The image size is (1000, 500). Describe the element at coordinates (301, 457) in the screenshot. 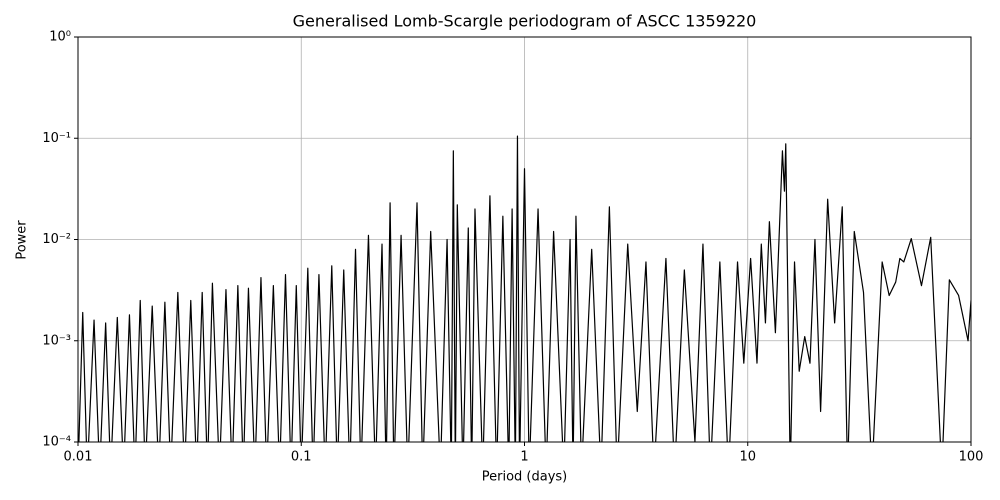

I see `x-tick-label: 0.1` at that location.